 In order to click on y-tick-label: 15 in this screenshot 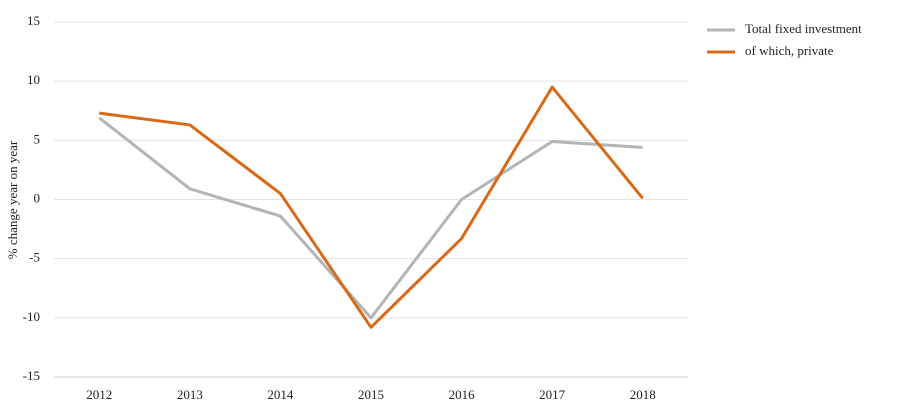, I will do `click(33, 20)`.